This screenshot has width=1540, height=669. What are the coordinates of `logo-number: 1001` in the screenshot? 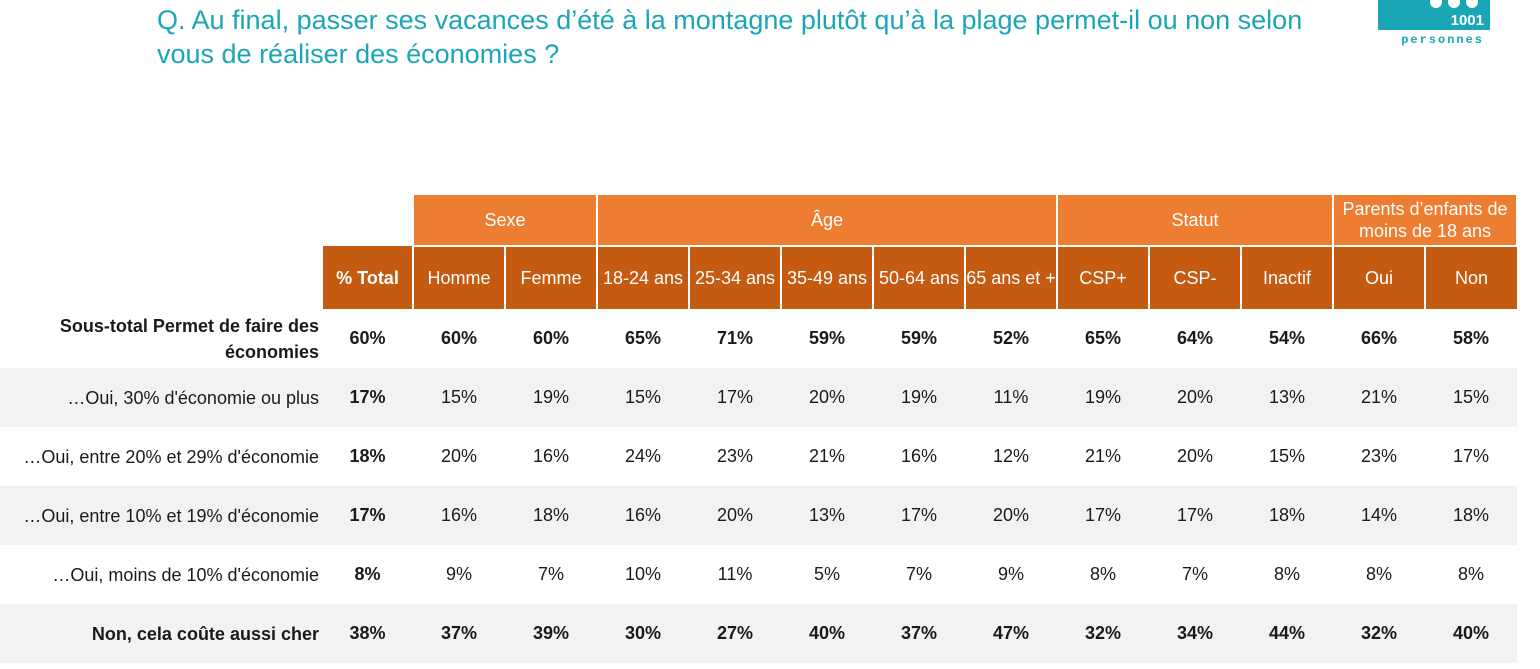 It's located at (1467, 20).